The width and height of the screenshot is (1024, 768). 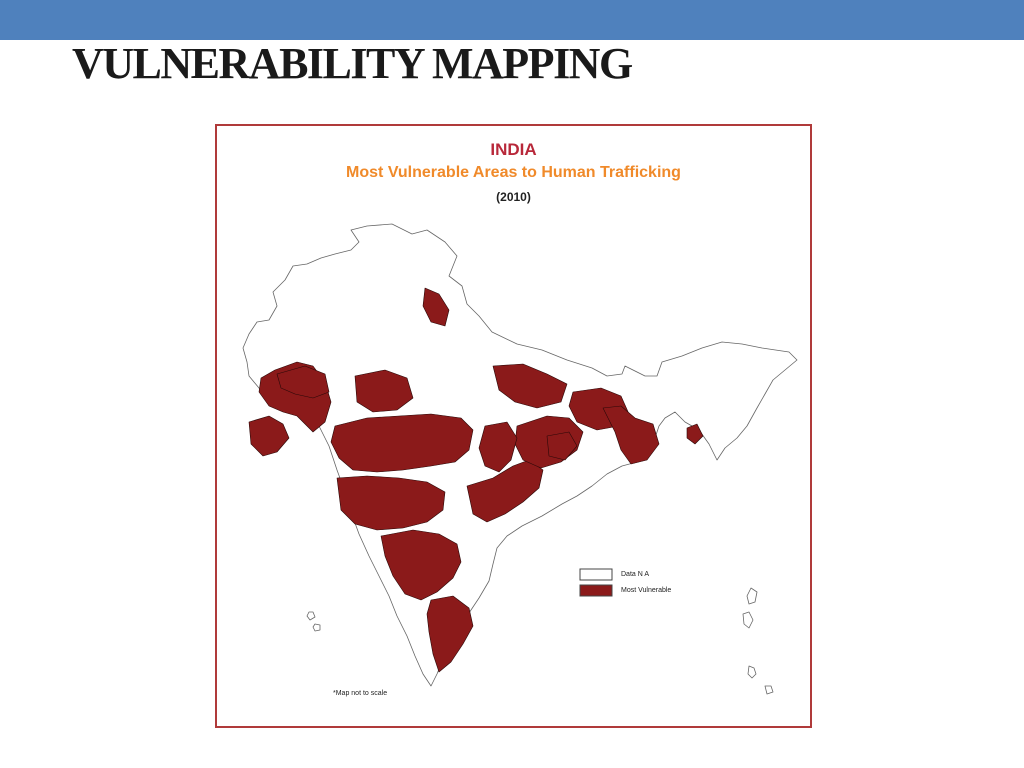 I want to click on legend-swatch-most-vulnerable, so click(x=596, y=590).